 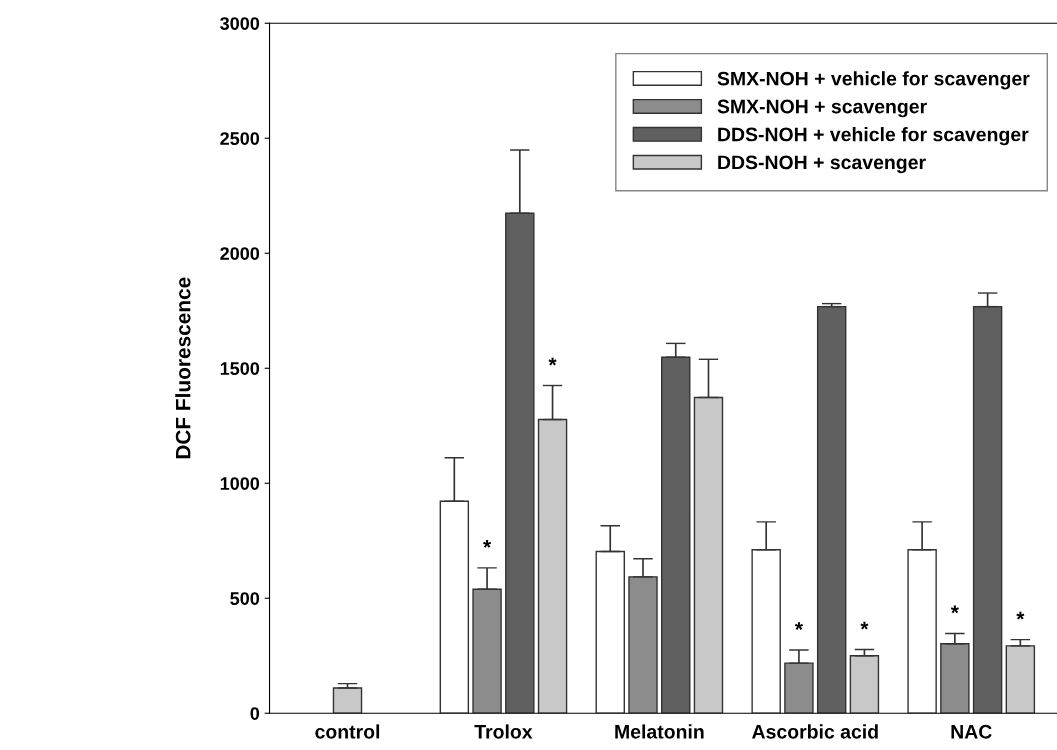 I want to click on y-tick-label: 500, so click(x=245, y=598).